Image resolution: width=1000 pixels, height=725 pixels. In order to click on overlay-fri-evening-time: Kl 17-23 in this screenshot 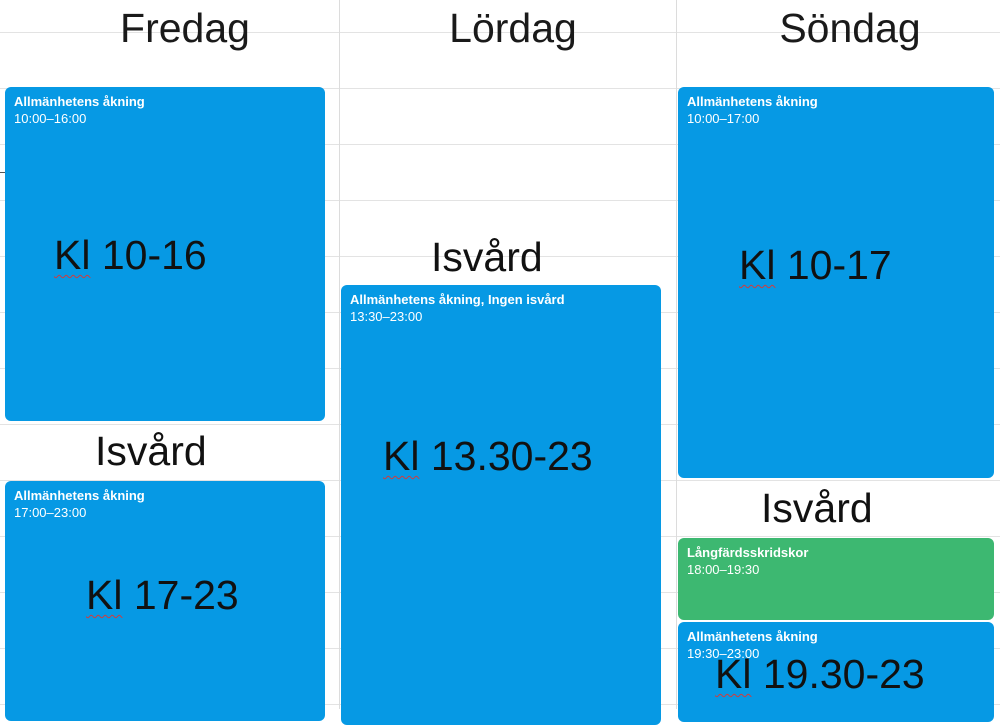, I will do `click(162, 595)`.